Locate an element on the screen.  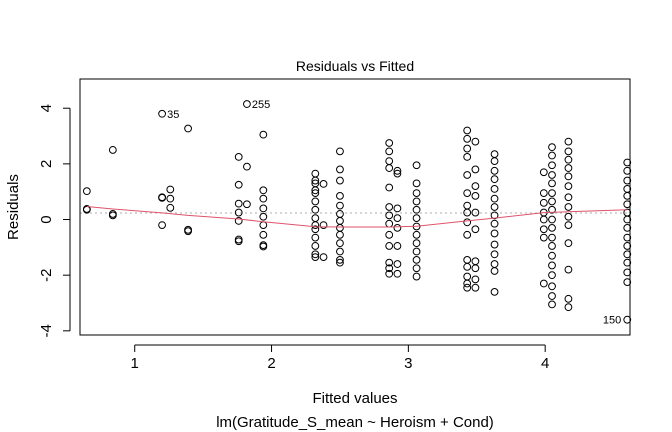
x-tick-label: 3 is located at coordinates (408, 363).